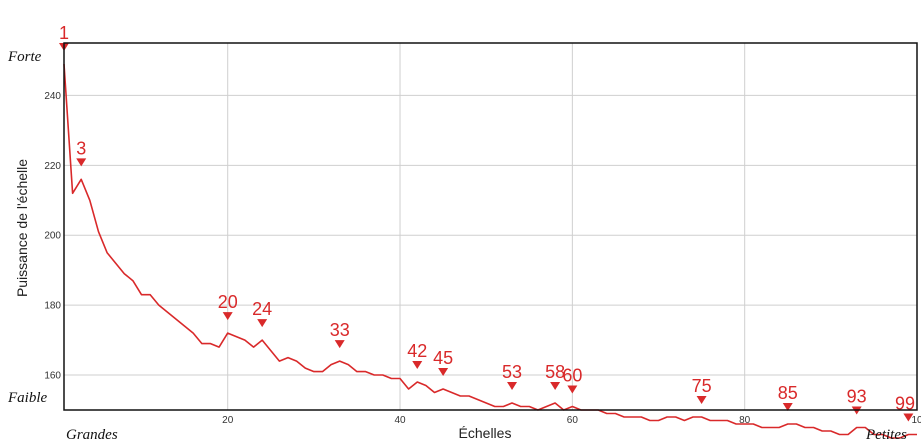 Image resolution: width=921 pixels, height=442 pixels. I want to click on y-tick-label: 180, so click(52, 306).